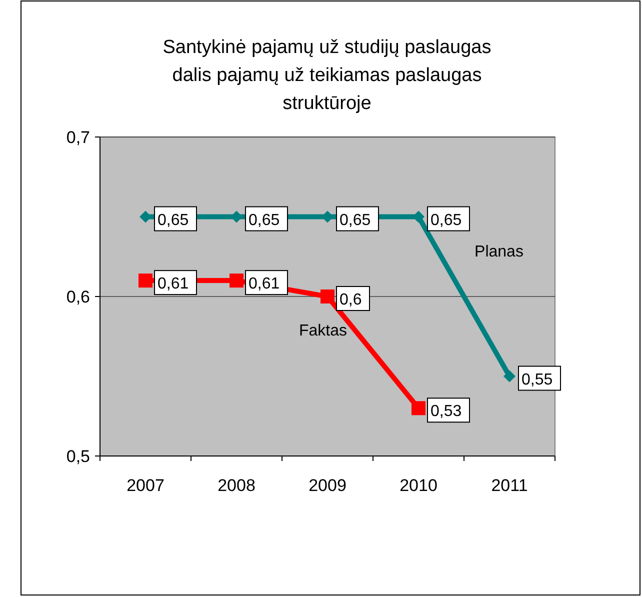 Image resolution: width=642 pixels, height=597 pixels. What do you see at coordinates (323, 331) in the screenshot?
I see `series-label: Faktas` at bounding box center [323, 331].